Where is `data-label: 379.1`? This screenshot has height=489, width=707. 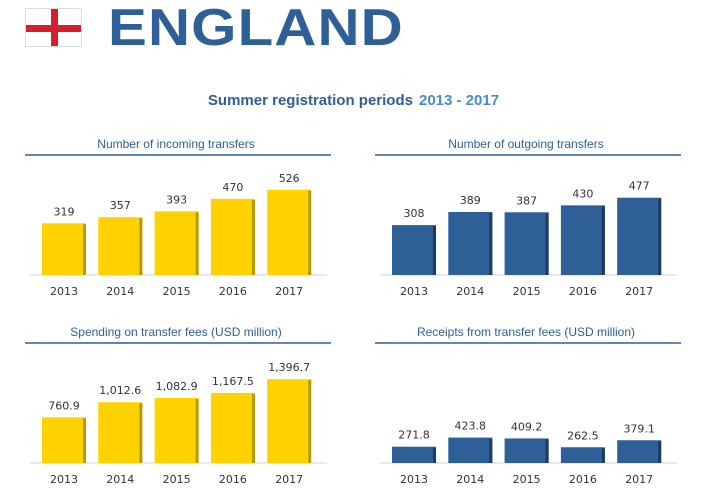 data-label: 379.1 is located at coordinates (639, 428).